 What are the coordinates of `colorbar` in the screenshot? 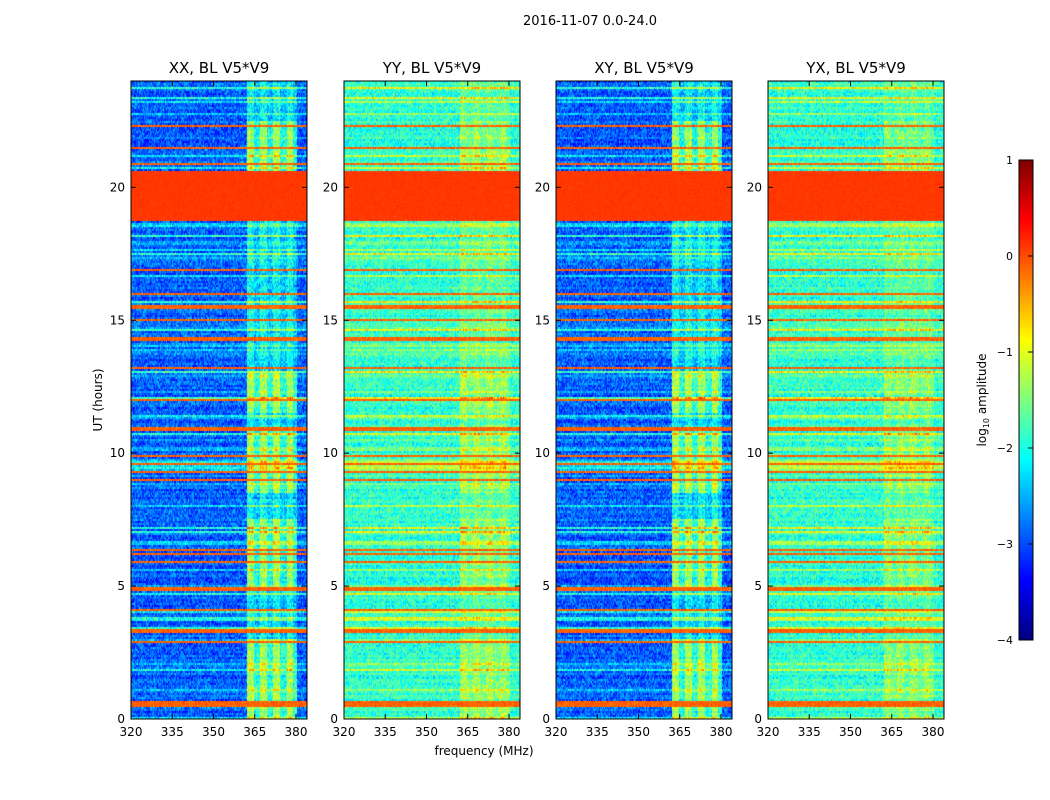 It's located at (1026, 400).